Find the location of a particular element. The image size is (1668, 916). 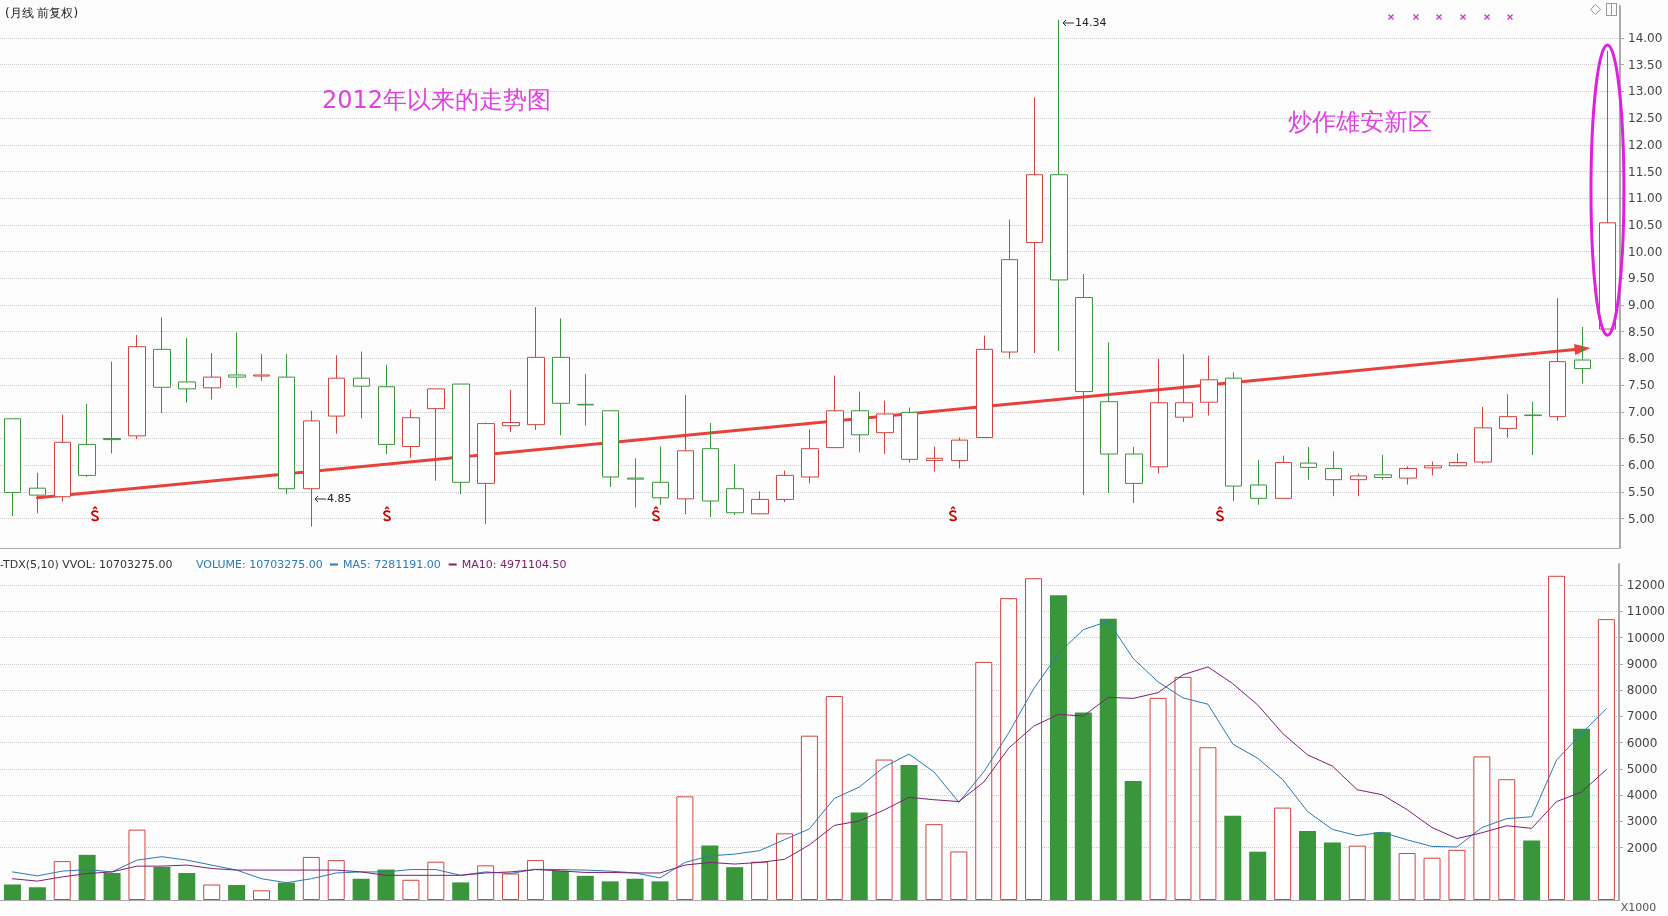

y-tick-label: 6000 is located at coordinates (1642, 742).